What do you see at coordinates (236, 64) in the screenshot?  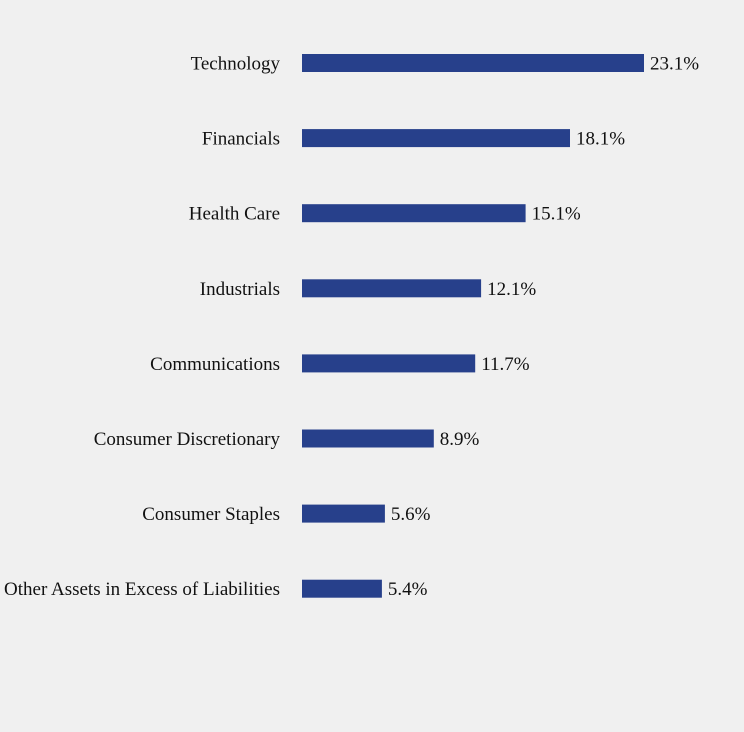 I see `category-label-0: Technology` at bounding box center [236, 64].